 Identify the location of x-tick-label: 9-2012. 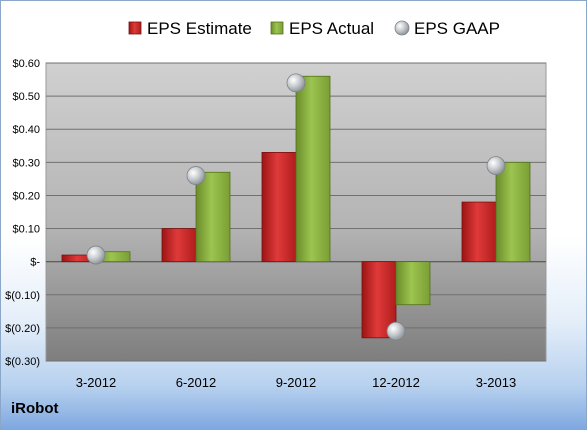
(296, 382).